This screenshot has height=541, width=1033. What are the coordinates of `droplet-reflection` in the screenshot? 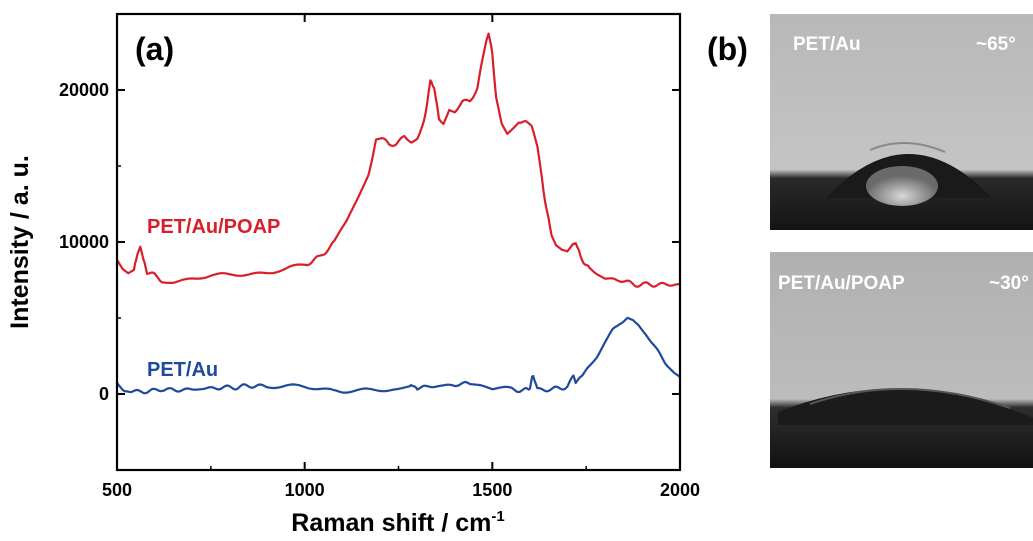 It's located at (902, 186).